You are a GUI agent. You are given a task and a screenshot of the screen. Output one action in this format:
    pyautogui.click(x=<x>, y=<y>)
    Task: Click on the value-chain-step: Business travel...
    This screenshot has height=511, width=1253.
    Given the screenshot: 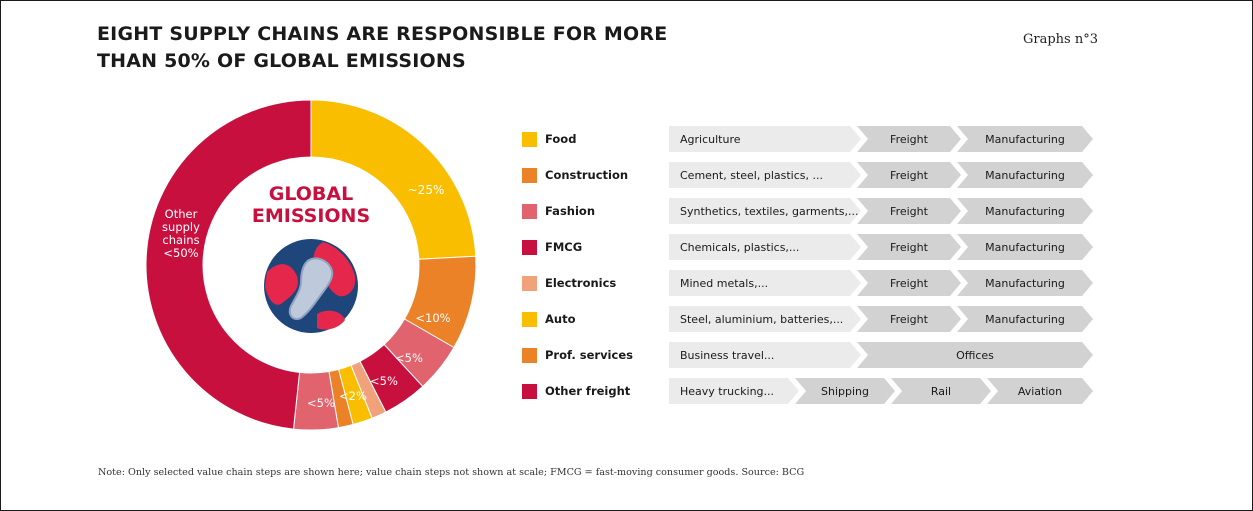 What is the action you would take?
    pyautogui.click(x=765, y=355)
    